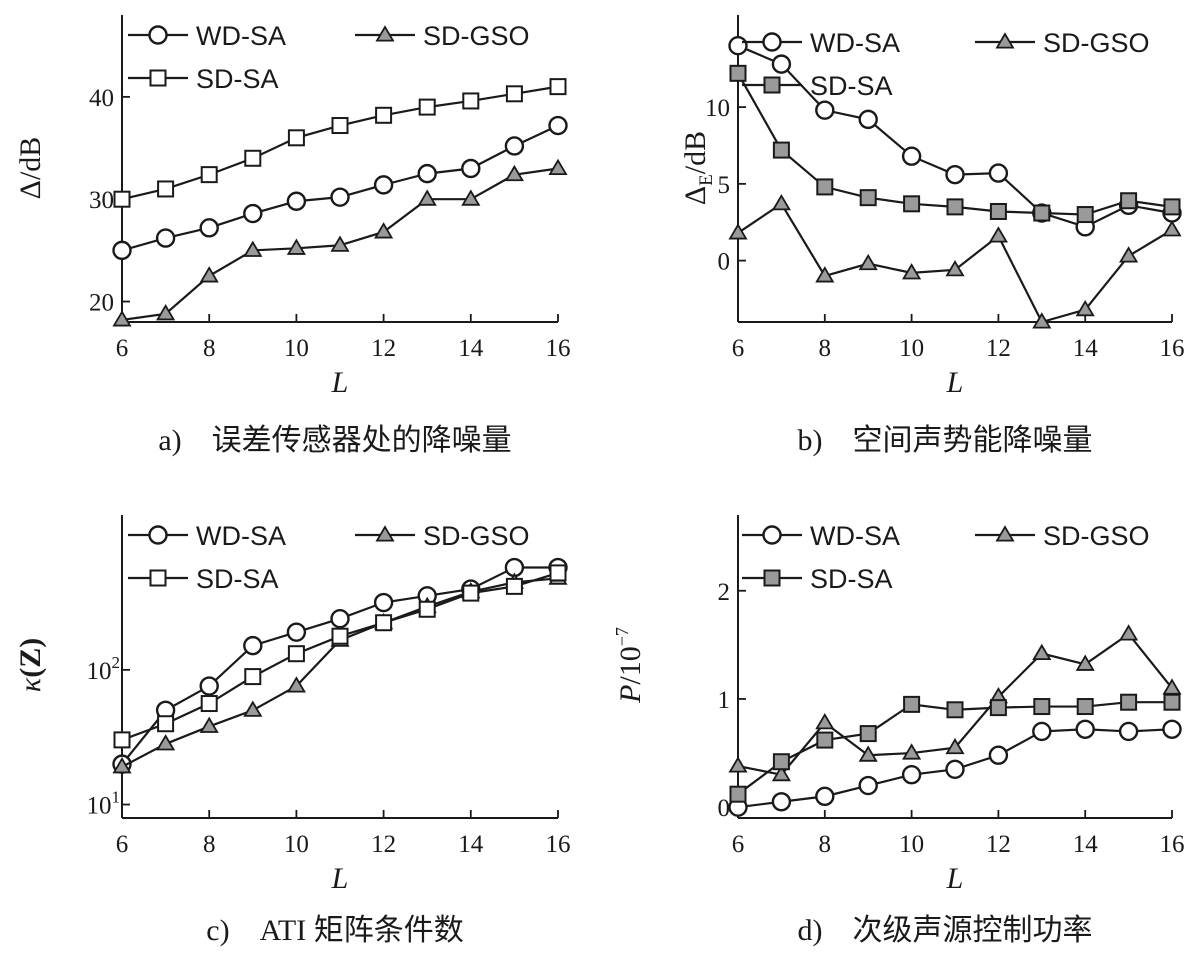 This screenshot has height=970, width=1200. I want to click on y-tick-label: 30, so click(101, 200).